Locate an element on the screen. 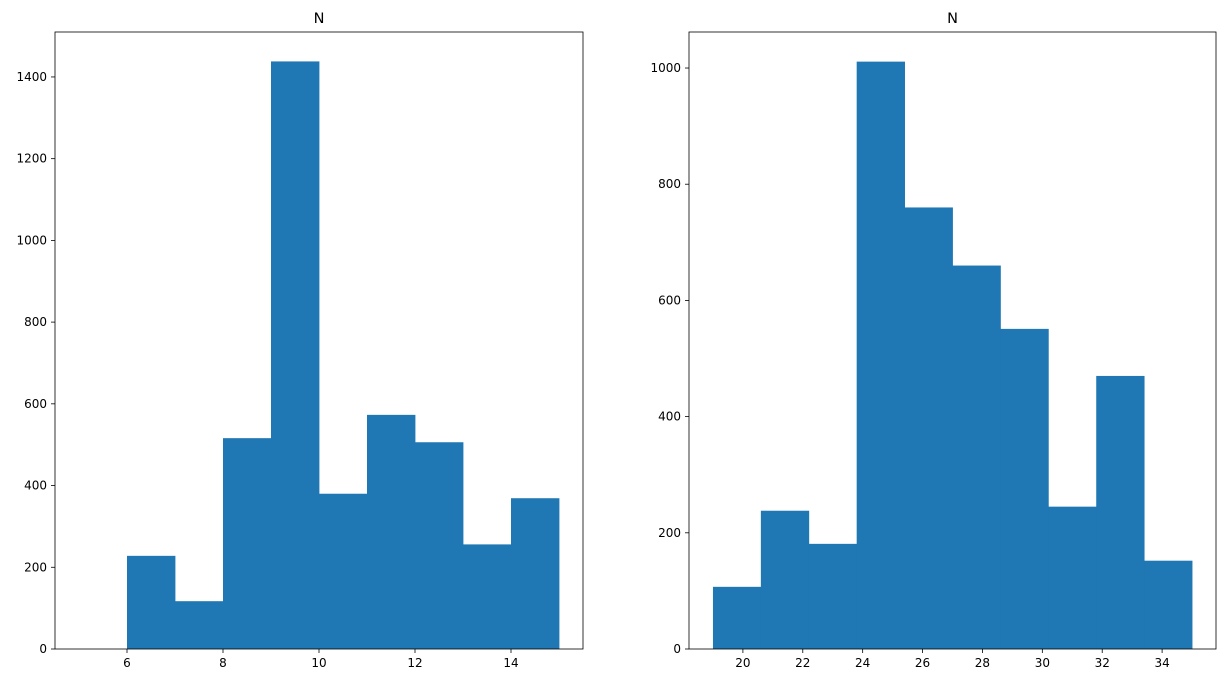 This screenshot has height=682, width=1227. x-tick-label: 32 is located at coordinates (1102, 663).